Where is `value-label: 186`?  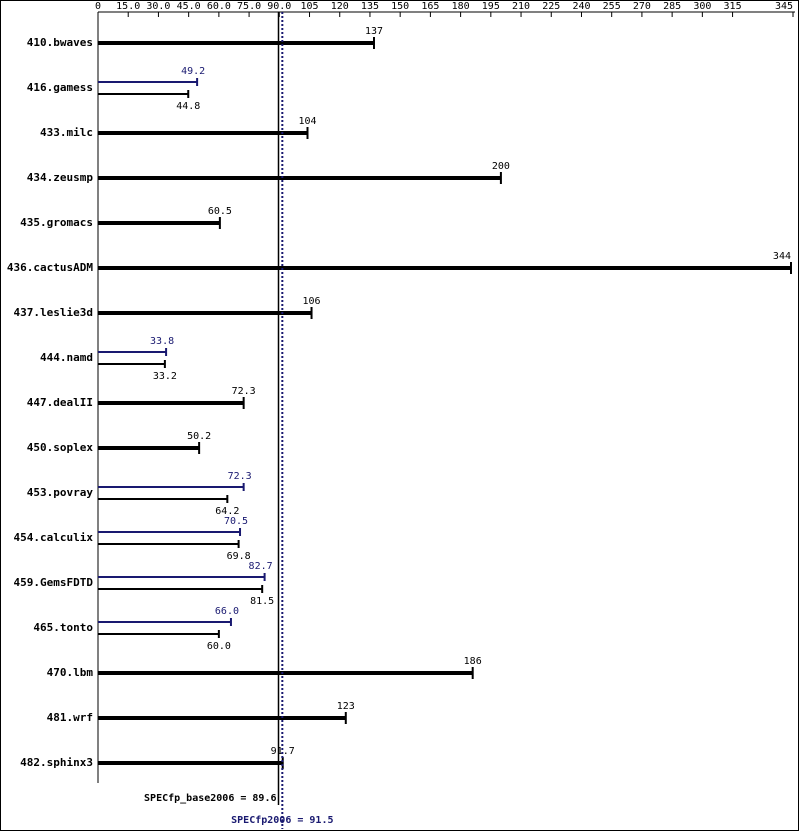 value-label: 186 is located at coordinates (473, 661).